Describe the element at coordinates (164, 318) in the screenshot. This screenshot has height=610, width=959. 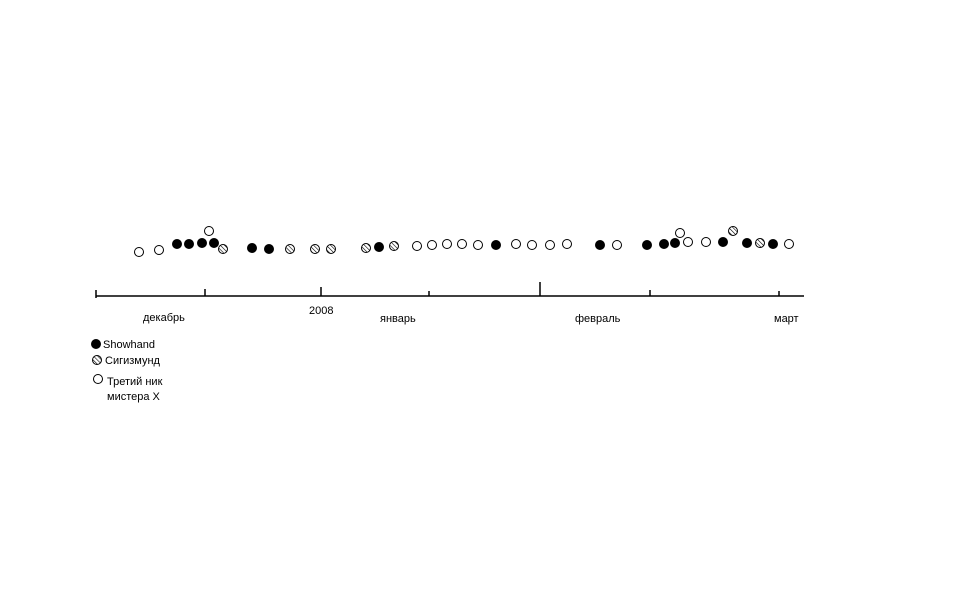
I see `month-label-december: декабрь` at that location.